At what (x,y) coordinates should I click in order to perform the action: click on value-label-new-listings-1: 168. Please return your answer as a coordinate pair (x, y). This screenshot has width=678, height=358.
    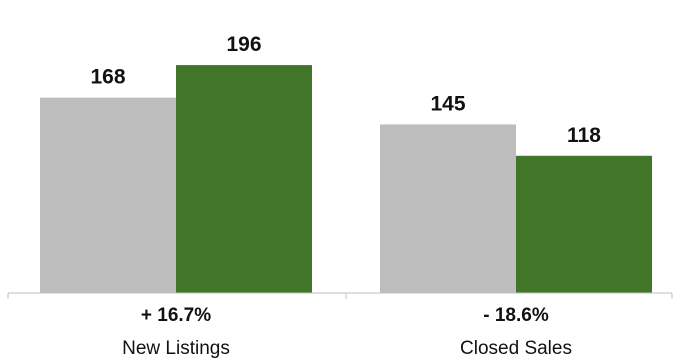
    Looking at the image, I should click on (107, 77).